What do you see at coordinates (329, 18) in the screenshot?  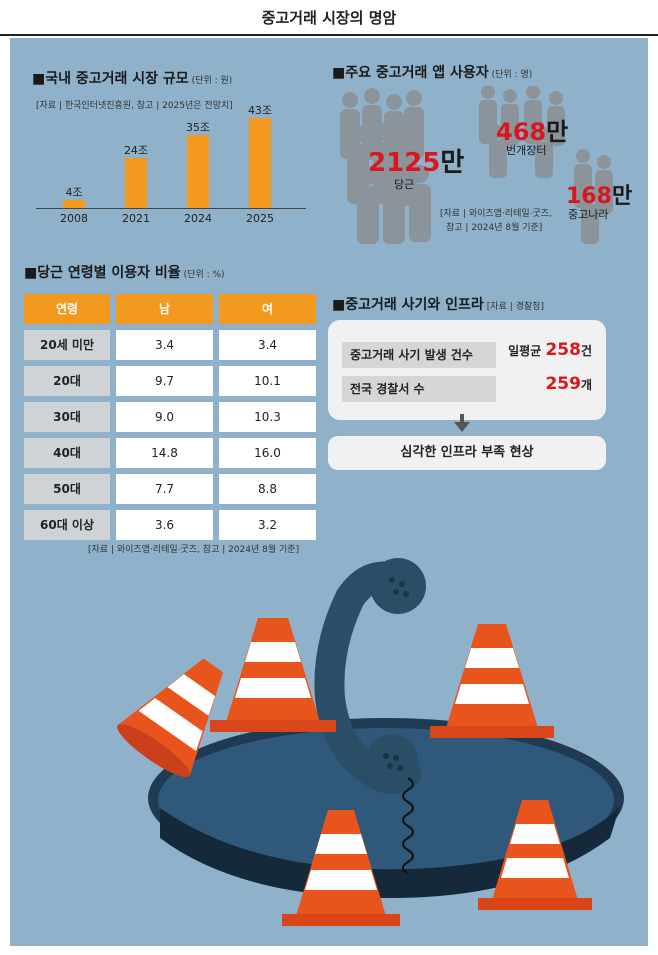 I see `page-title: 중고거래 시장의 명암` at bounding box center [329, 18].